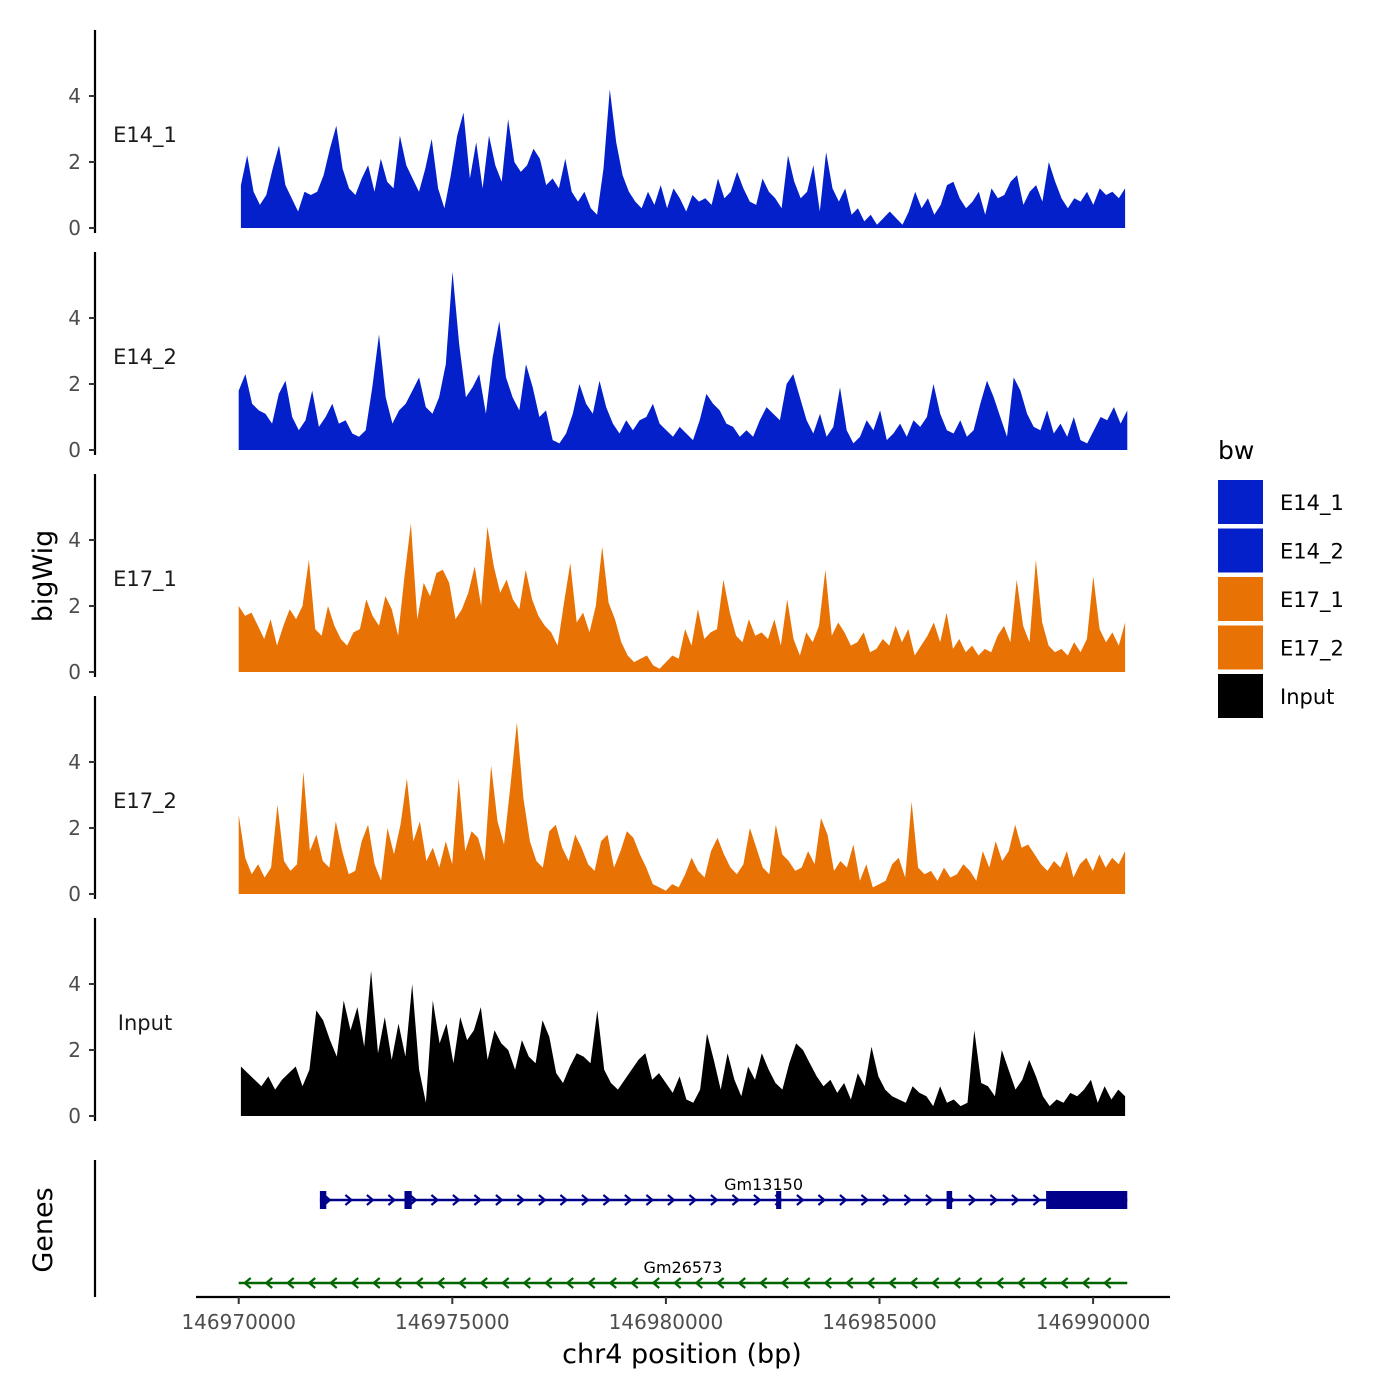 The height and width of the screenshot is (1400, 1400). Describe the element at coordinates (666, 1322) in the screenshot. I see `x-tick-label: 146980000` at that location.